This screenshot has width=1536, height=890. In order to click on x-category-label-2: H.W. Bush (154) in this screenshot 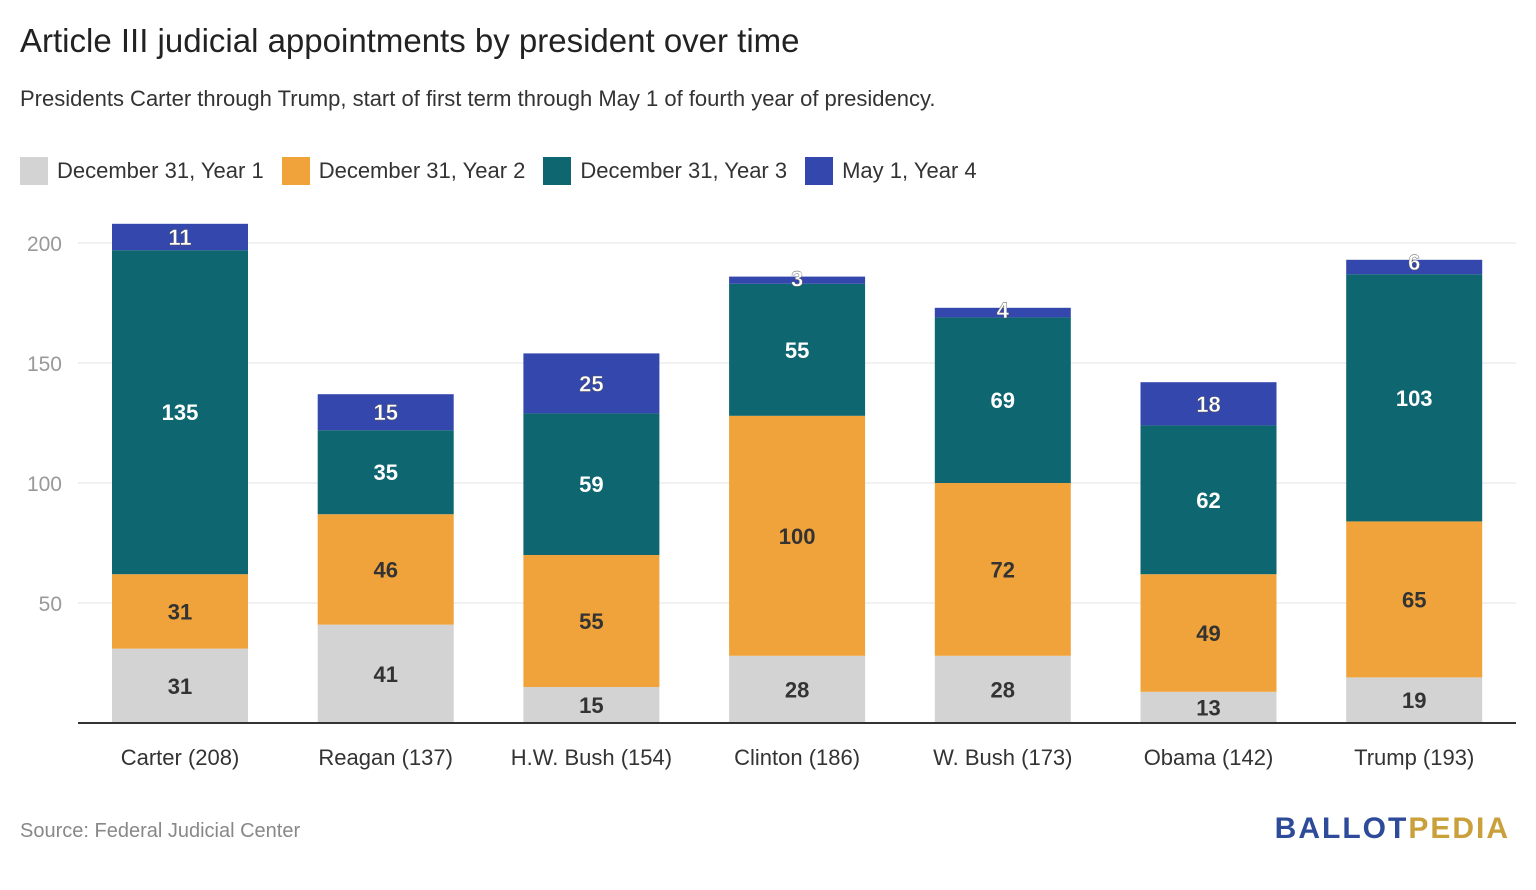, I will do `click(591, 757)`.